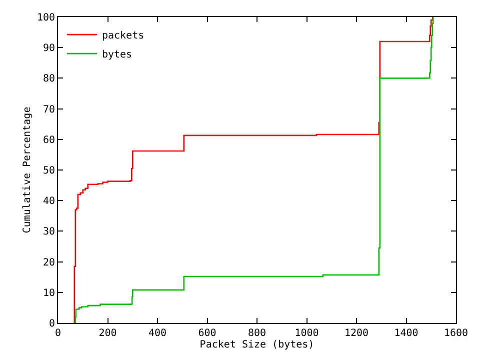 Image resolution: width=480 pixels, height=360 pixels. Describe the element at coordinates (45, 18) in the screenshot. I see `y-tick-label: 100` at that location.